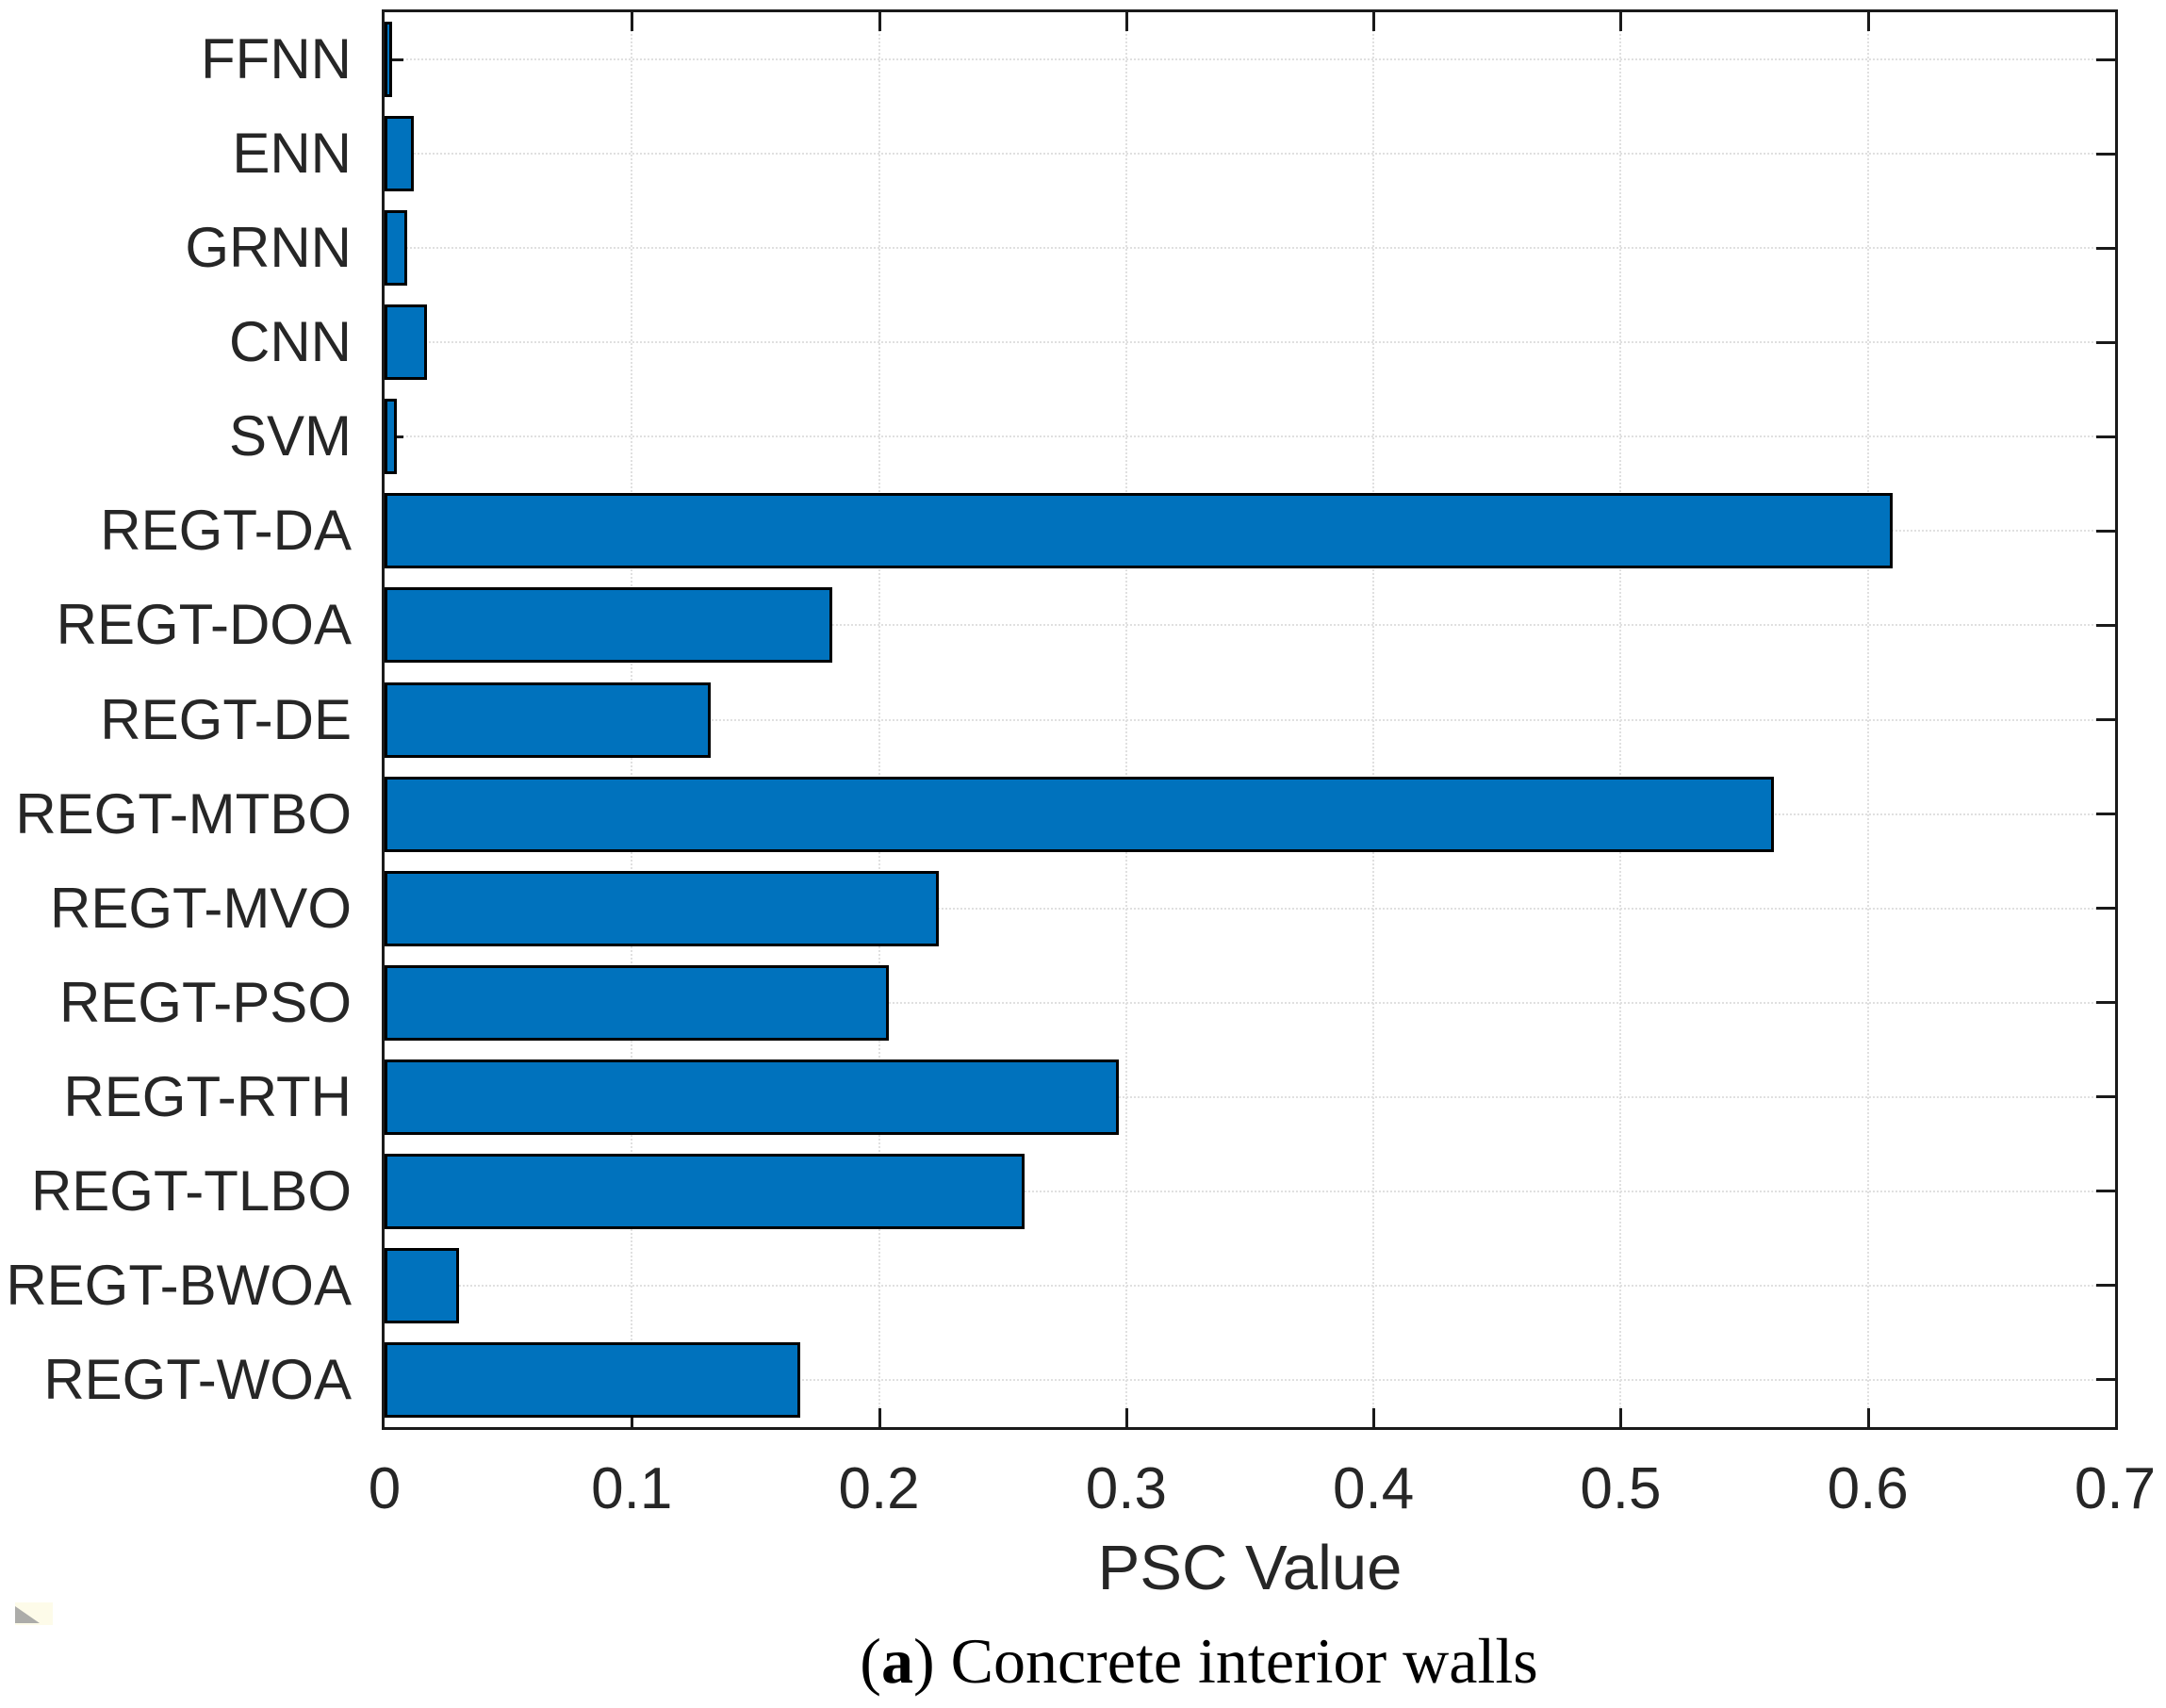 This screenshot has height=1708, width=2166. I want to click on x-tick-label-0.6: 0.6, so click(1868, 1489).